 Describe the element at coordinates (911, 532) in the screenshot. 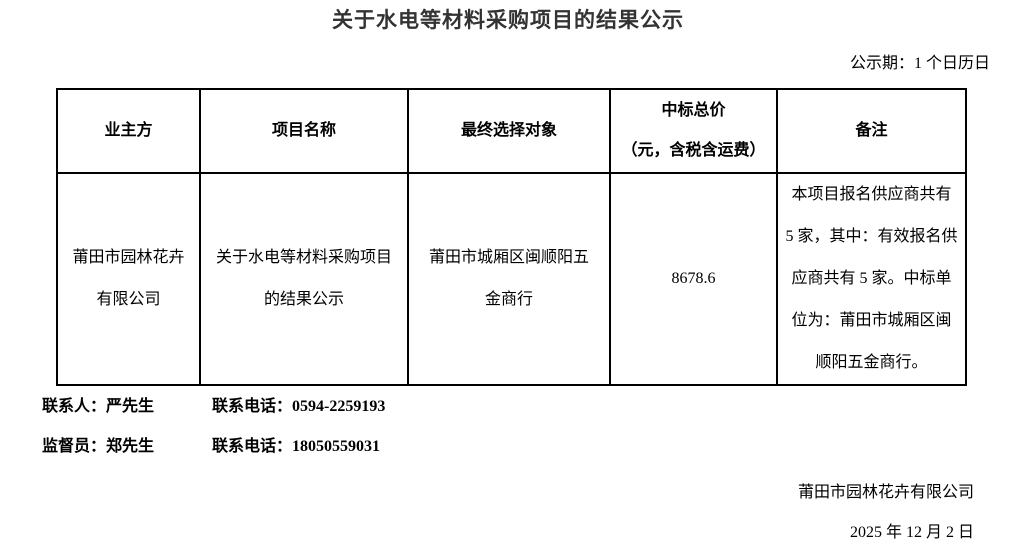

I see `signoff-date: 2025 年 12 月 2 日` at that location.